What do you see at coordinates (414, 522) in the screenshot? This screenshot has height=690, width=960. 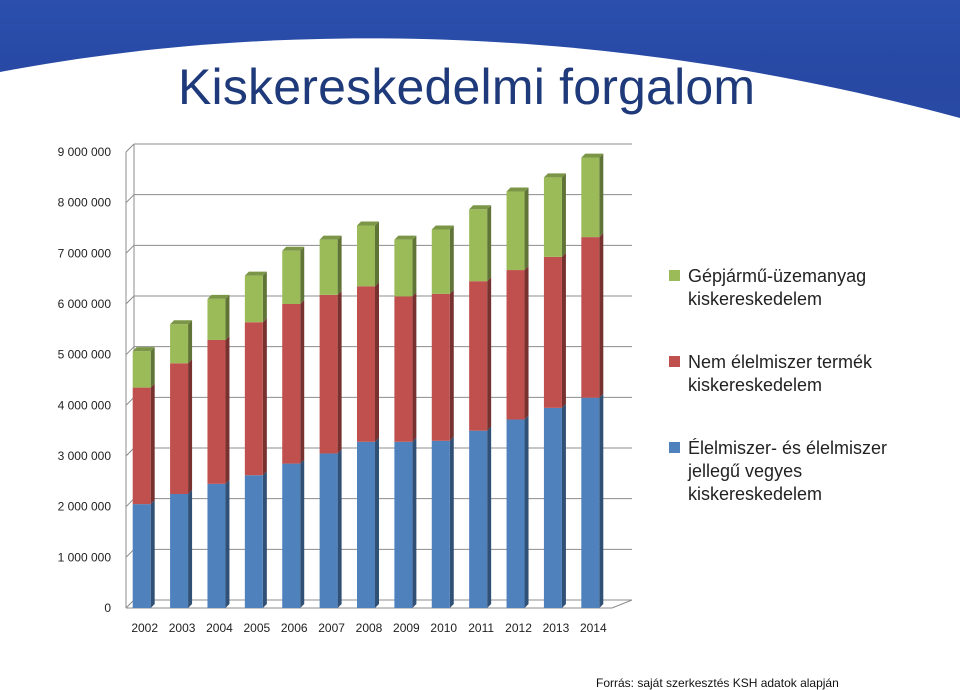 I see `bar-side-2009-s0` at bounding box center [414, 522].